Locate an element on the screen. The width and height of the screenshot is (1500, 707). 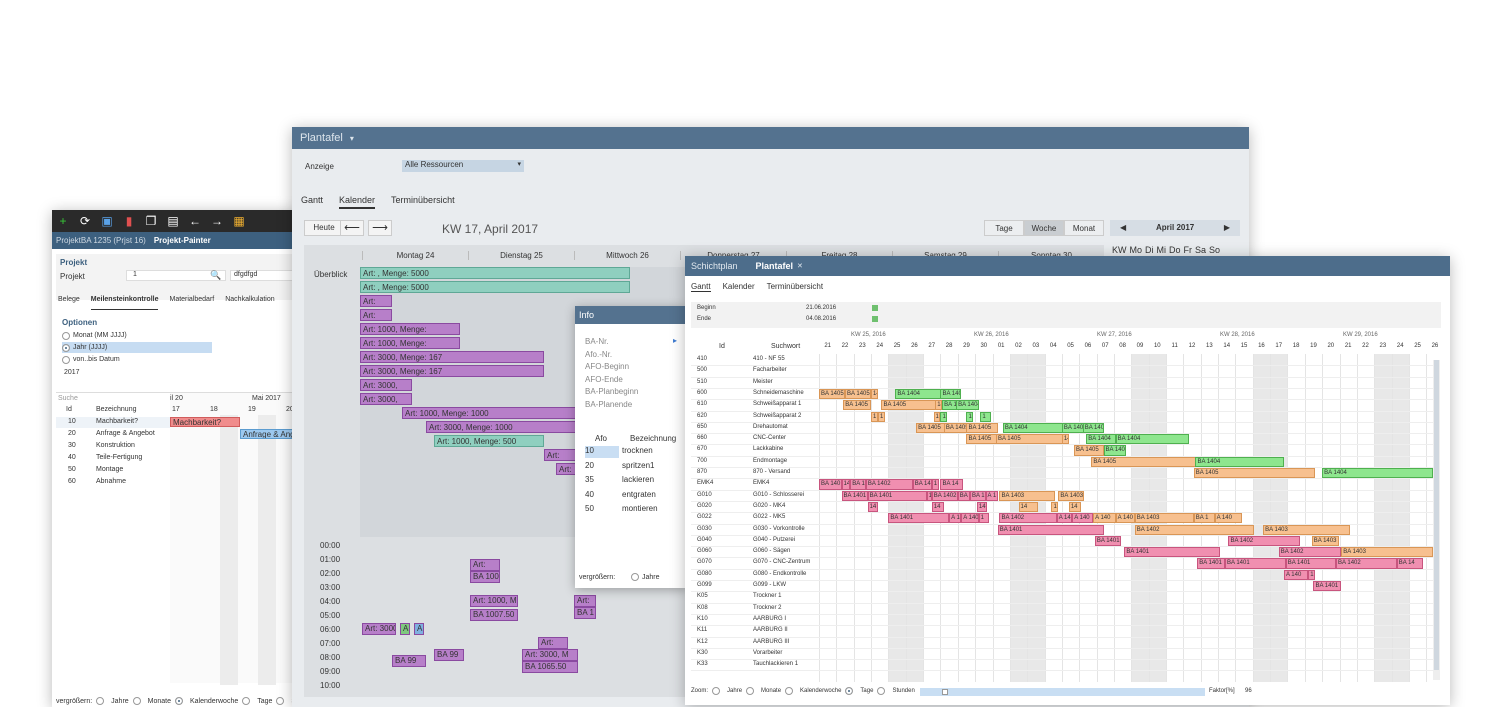
row-id: 30 is located at coordinates (72, 445).